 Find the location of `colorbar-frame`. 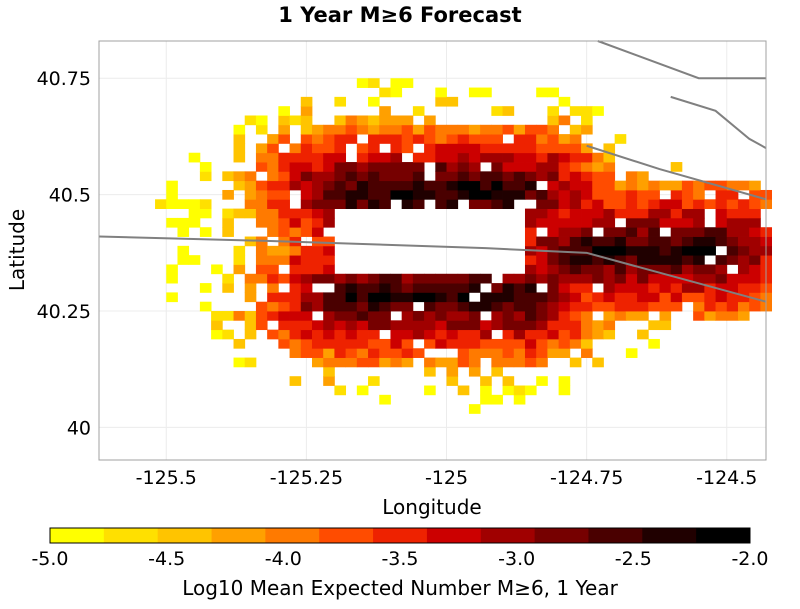

colorbar-frame is located at coordinates (400, 535).